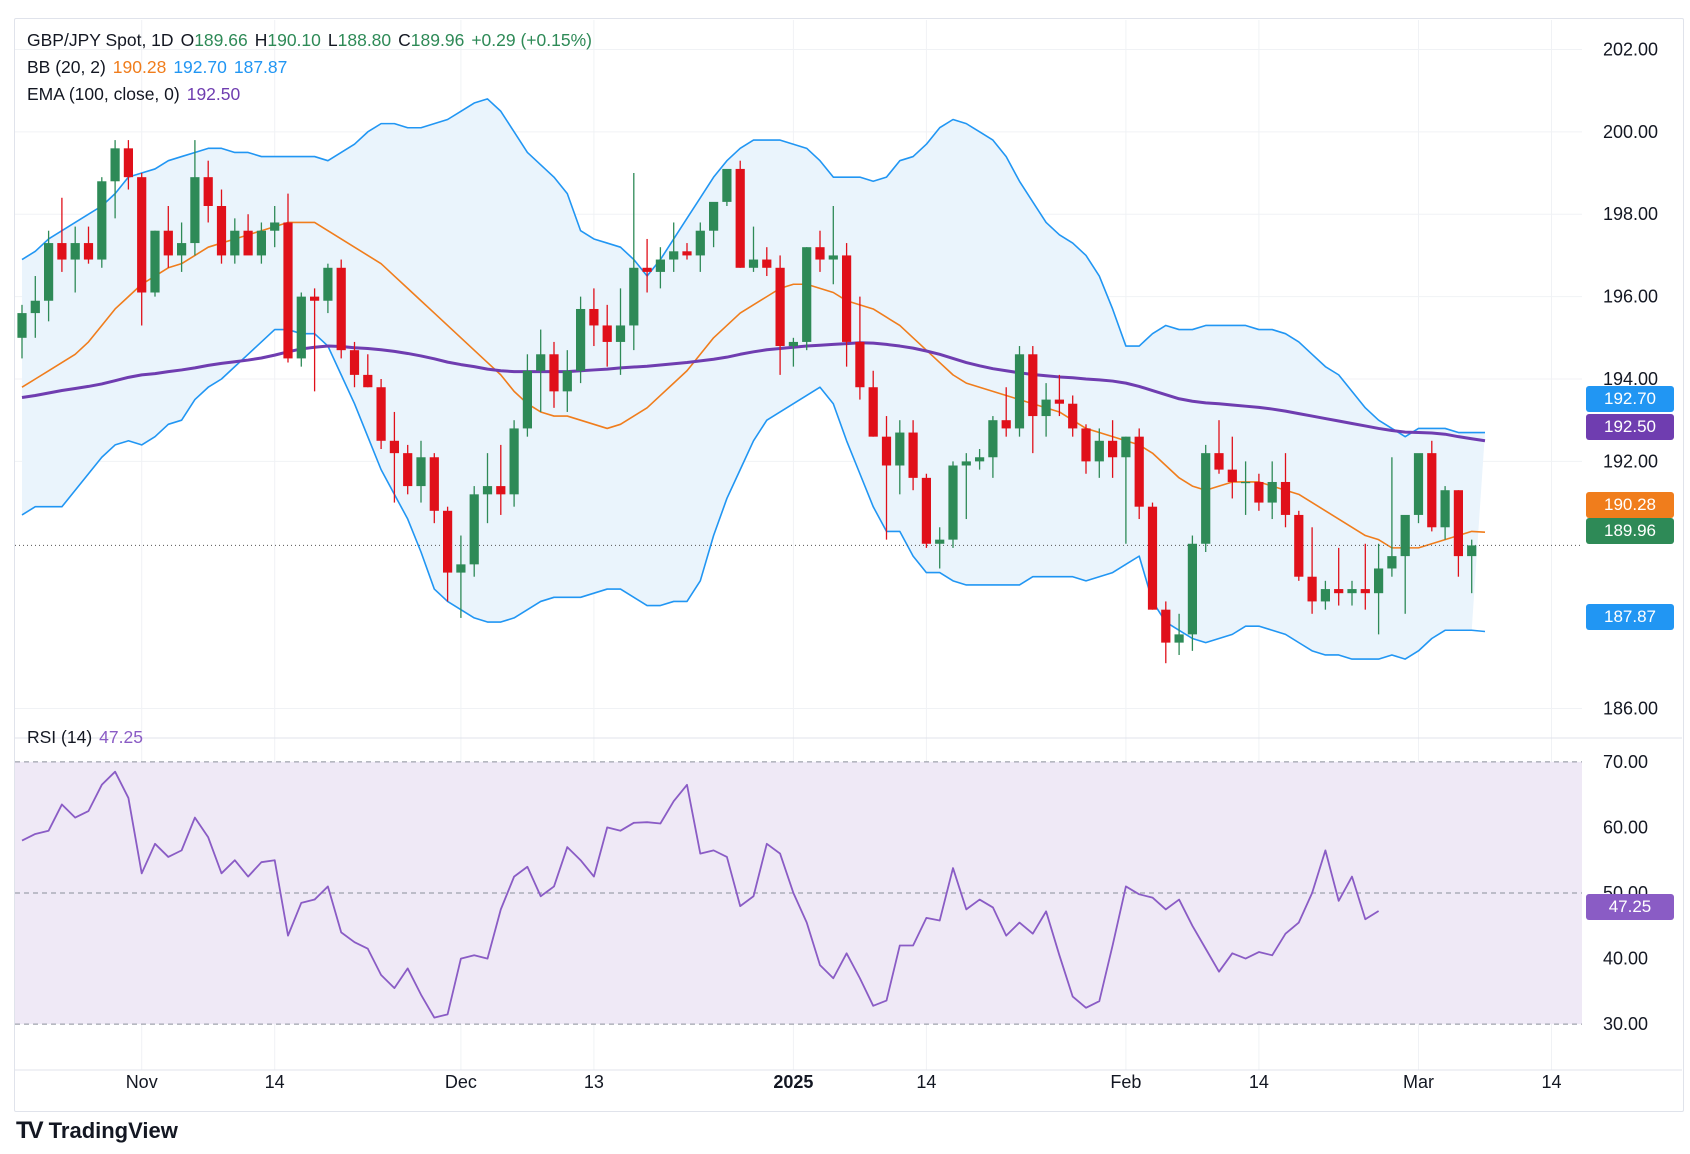 The height and width of the screenshot is (1154, 1690). What do you see at coordinates (66, 67) in the screenshot?
I see `bb-legend-label: BB (20, 2)` at bounding box center [66, 67].